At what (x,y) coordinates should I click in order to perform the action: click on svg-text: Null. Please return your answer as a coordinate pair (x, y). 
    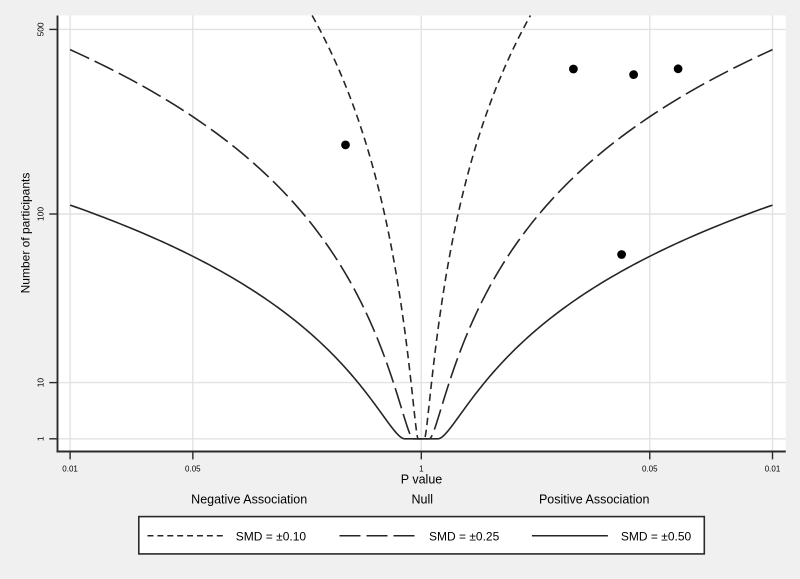
    Looking at the image, I should click on (423, 499).